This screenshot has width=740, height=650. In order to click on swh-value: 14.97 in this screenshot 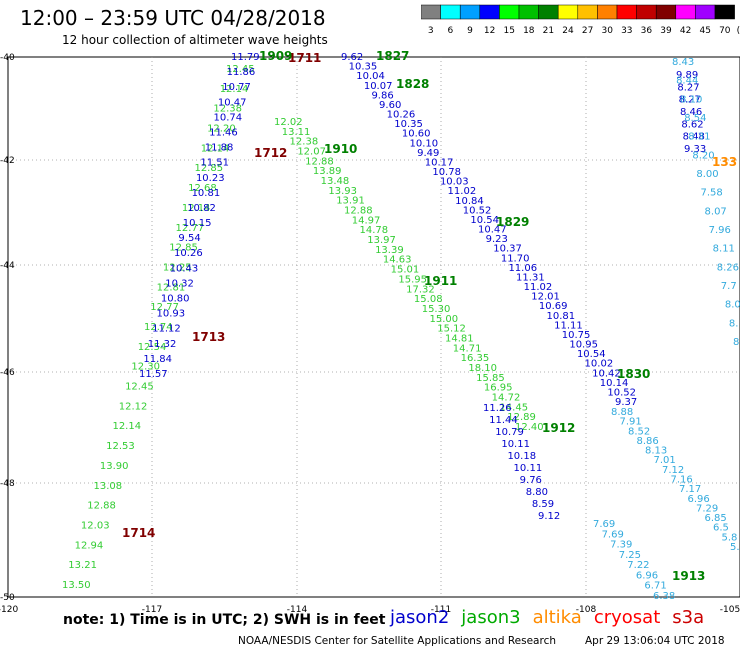, I will do `click(366, 220)`.